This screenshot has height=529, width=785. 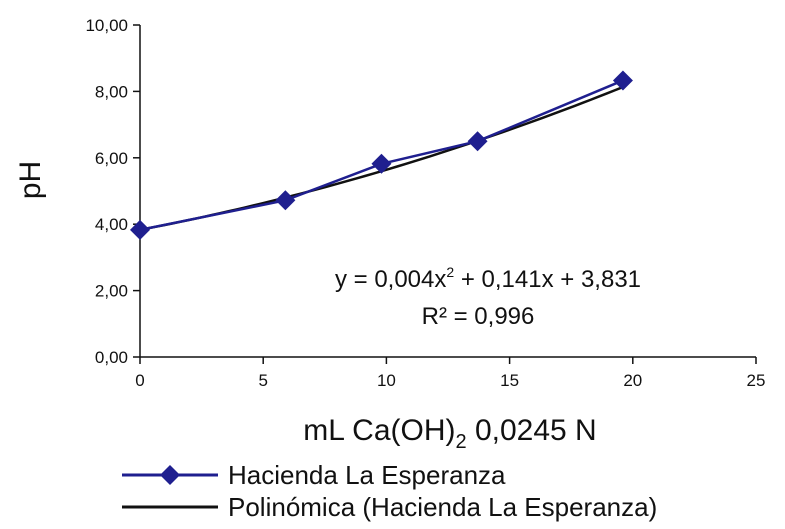 I want to click on y-tick-label: 0,00, so click(x=111, y=357).